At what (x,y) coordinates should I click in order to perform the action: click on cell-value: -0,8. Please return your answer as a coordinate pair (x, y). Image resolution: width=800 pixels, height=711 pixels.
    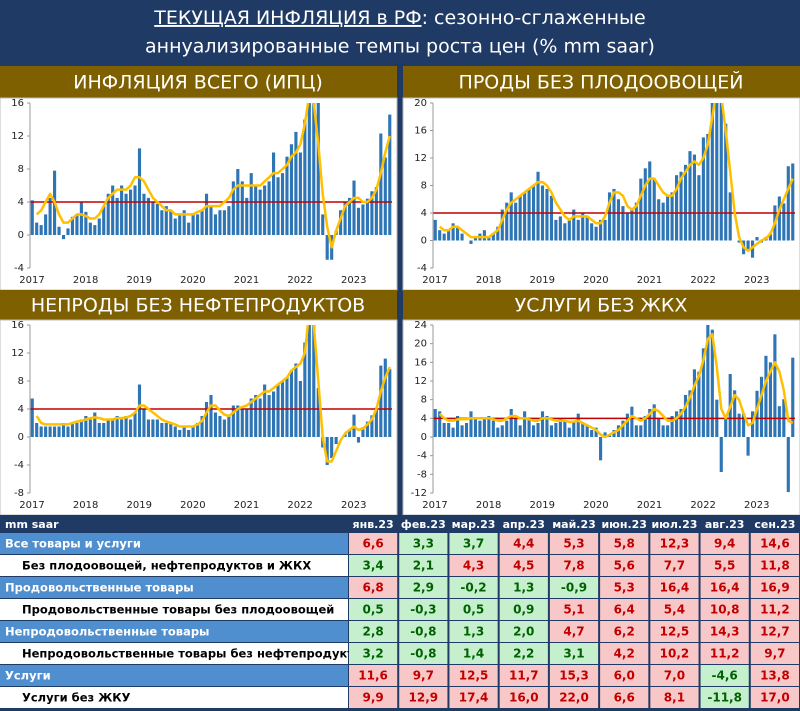
    Looking at the image, I should click on (423, 654).